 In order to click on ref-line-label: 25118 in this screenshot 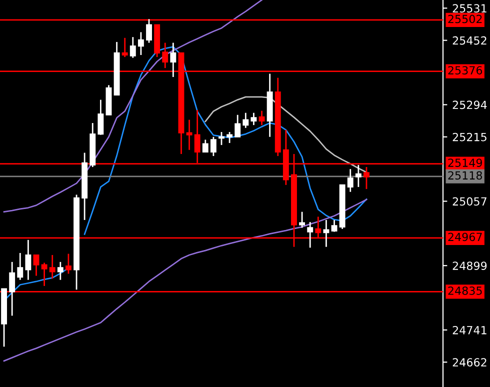, I will do `click(465, 175)`.